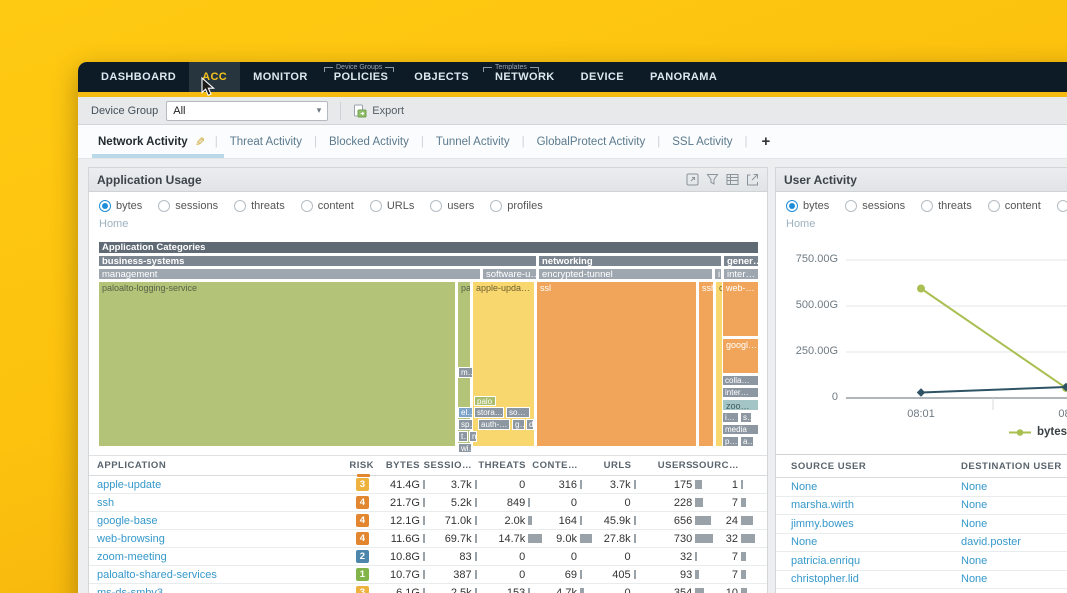  I want to click on treemap-cell-paloalto-logging-service: paloalto-logging-service, so click(277, 364).